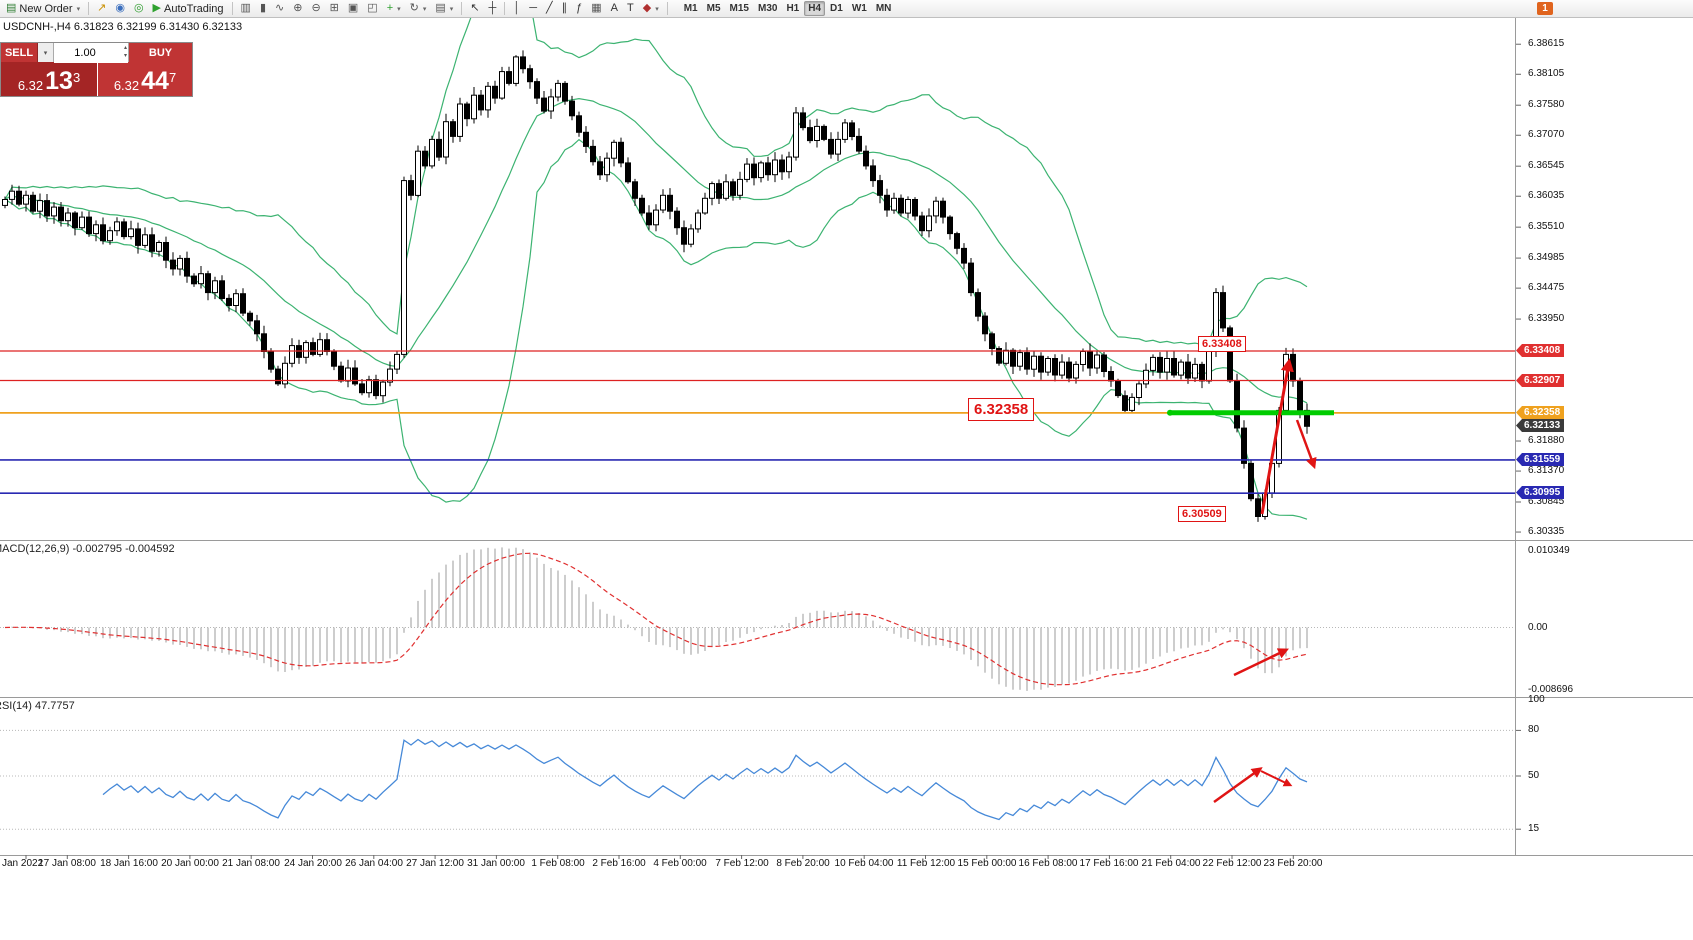  Describe the element at coordinates (157, 8) in the screenshot. I see `autotrading-icon: ▶` at that location.